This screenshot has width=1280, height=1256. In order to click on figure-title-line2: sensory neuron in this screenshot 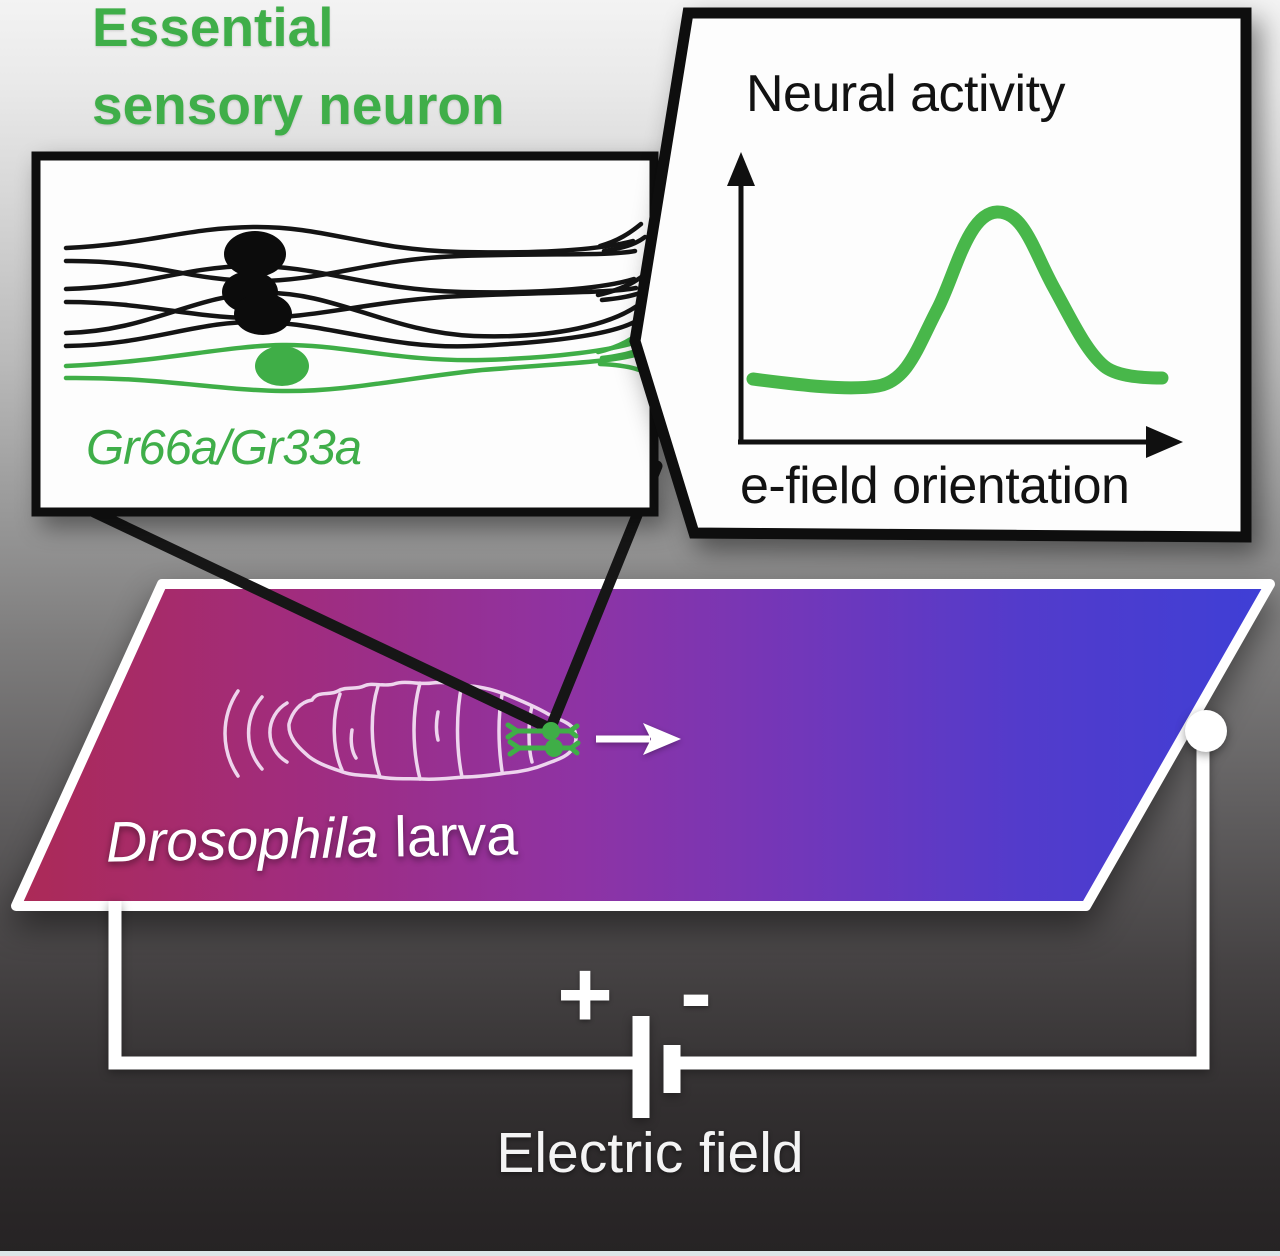, I will do `click(298, 105)`.